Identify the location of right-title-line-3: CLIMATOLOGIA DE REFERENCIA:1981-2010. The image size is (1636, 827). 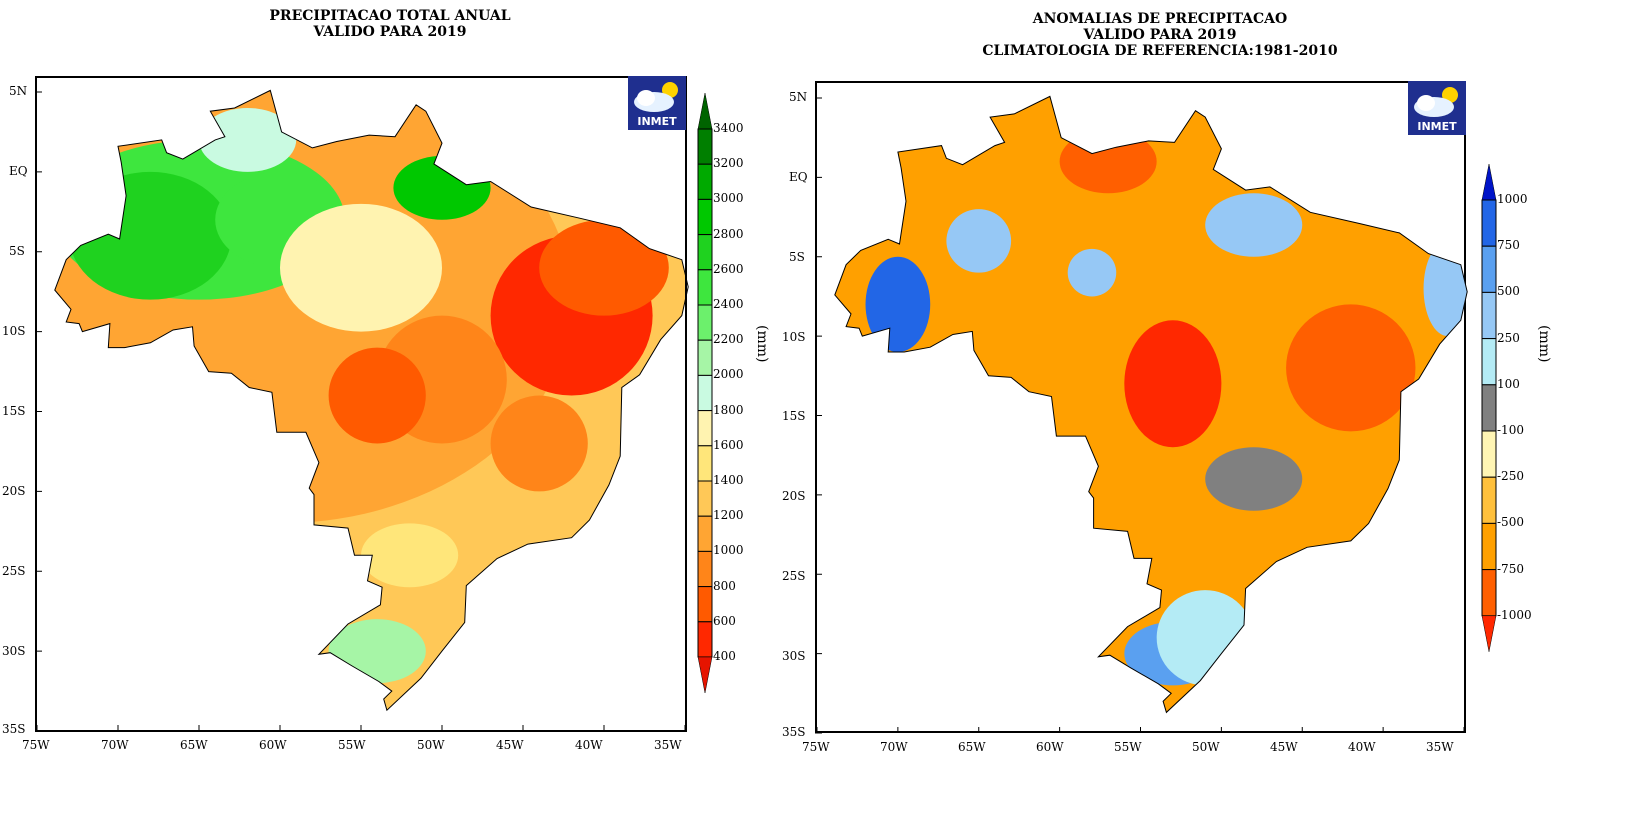
(1160, 51).